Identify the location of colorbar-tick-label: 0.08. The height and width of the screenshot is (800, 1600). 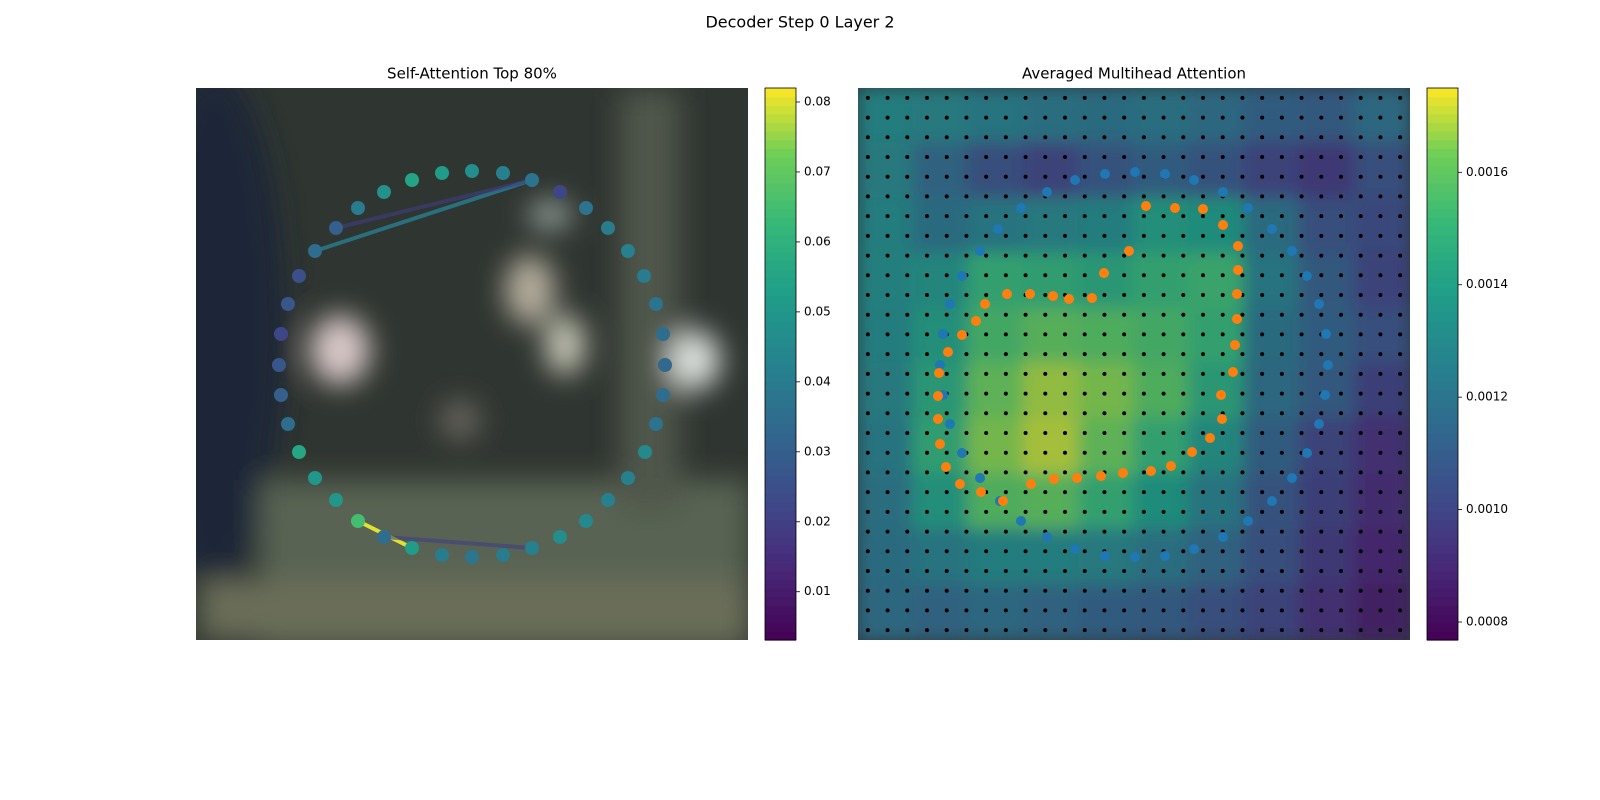
(817, 101).